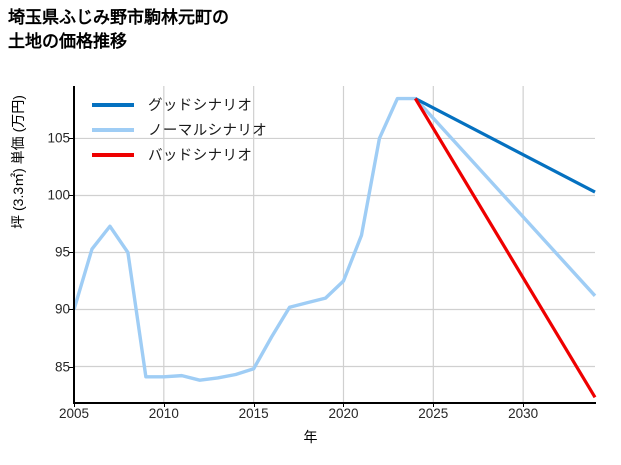  What do you see at coordinates (35, 232) in the screenshot?
I see `y-axis-tick-layer: 85 90 95 100 105` at bounding box center [35, 232].